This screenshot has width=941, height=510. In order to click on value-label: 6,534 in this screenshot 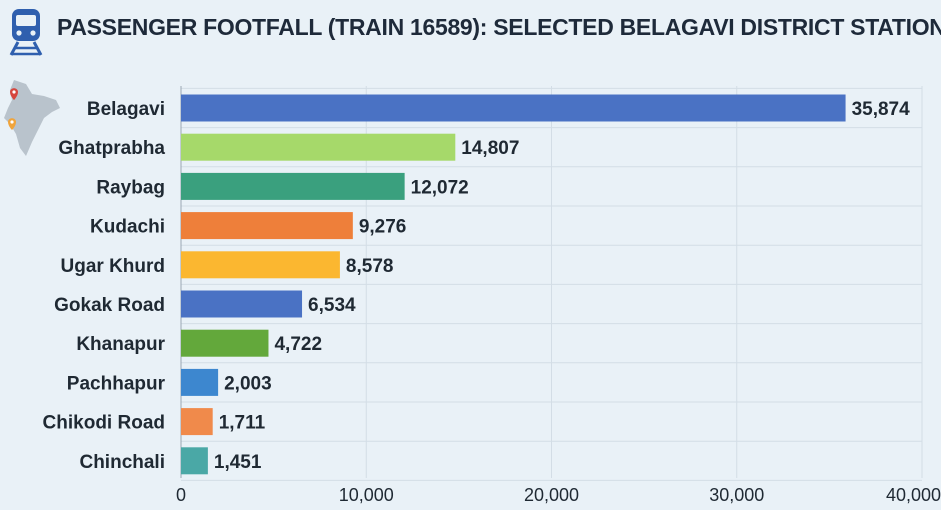, I will do `click(332, 305)`.